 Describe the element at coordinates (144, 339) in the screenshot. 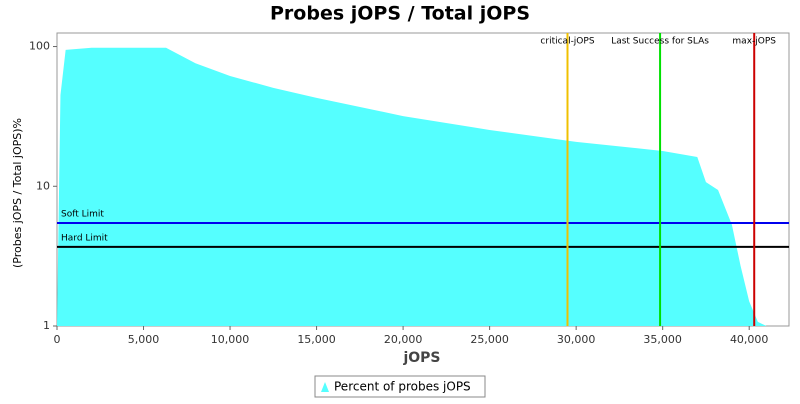

I see `x-tick-label: 5,000` at that location.